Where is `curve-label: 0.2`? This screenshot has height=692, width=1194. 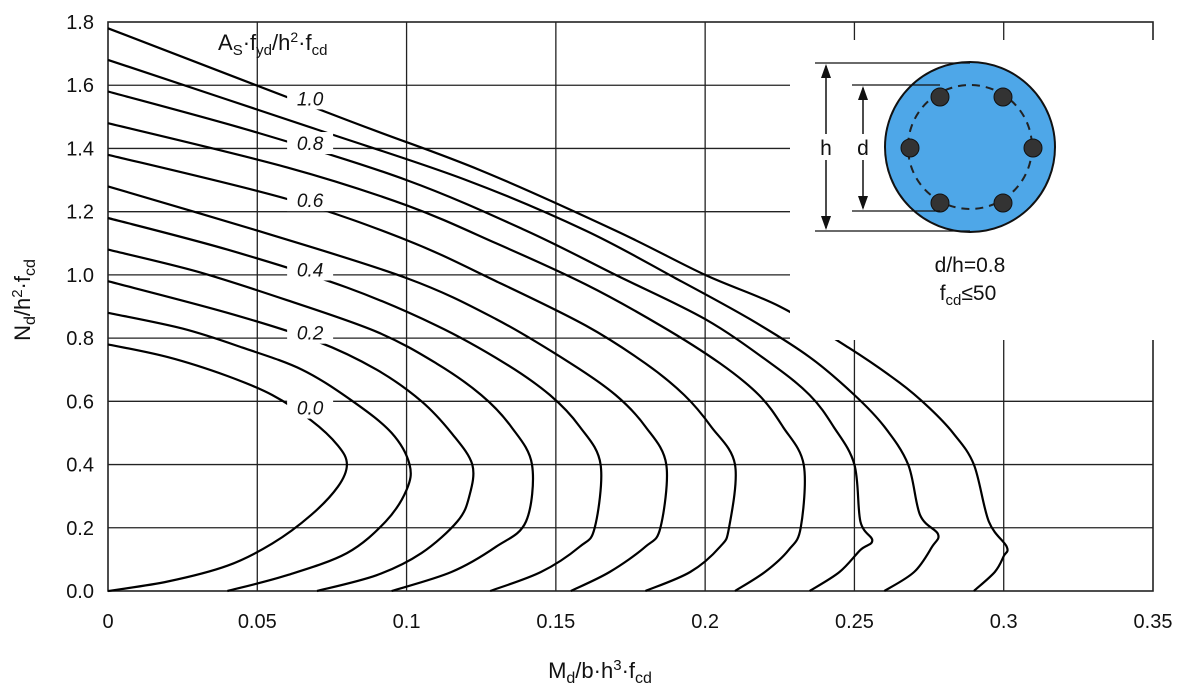
curve-label: 0.2 is located at coordinates (310, 334).